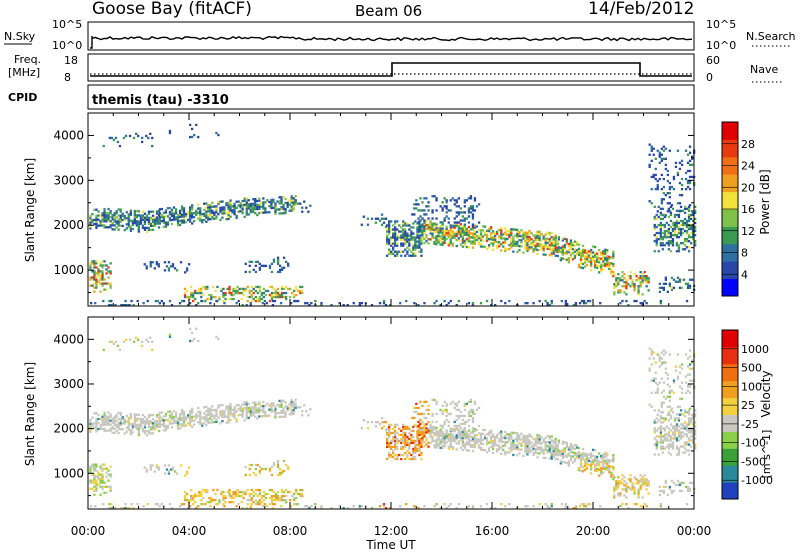  I want to click on nave-tick-high: 60, so click(713, 60).